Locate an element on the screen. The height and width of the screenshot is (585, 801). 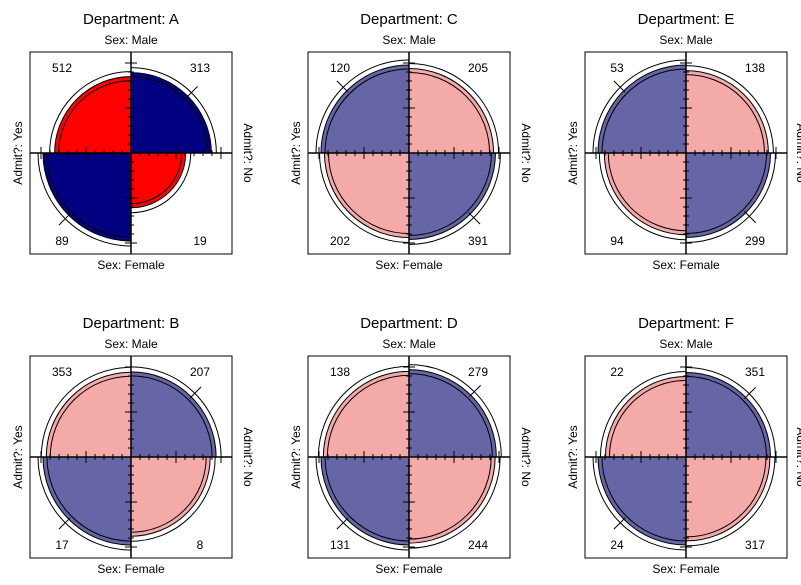
panel-title: Department: D is located at coordinates (409, 323).